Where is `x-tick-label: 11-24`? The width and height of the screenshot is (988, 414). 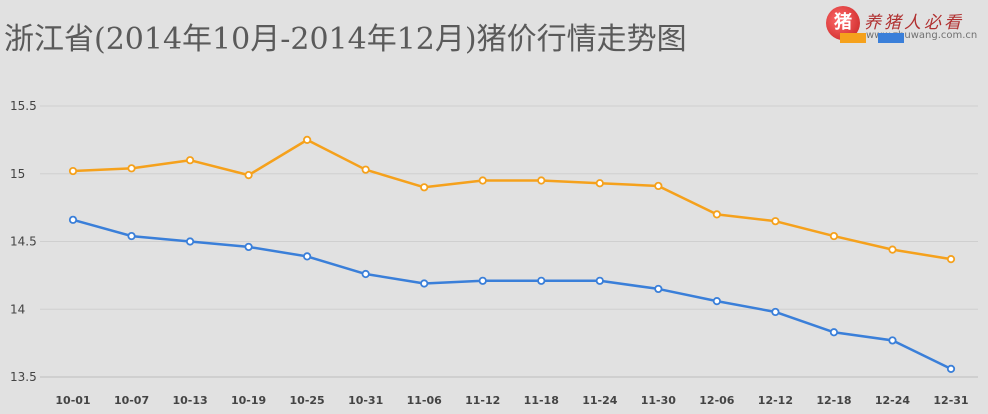 x-tick-label: 11-24 is located at coordinates (600, 400).